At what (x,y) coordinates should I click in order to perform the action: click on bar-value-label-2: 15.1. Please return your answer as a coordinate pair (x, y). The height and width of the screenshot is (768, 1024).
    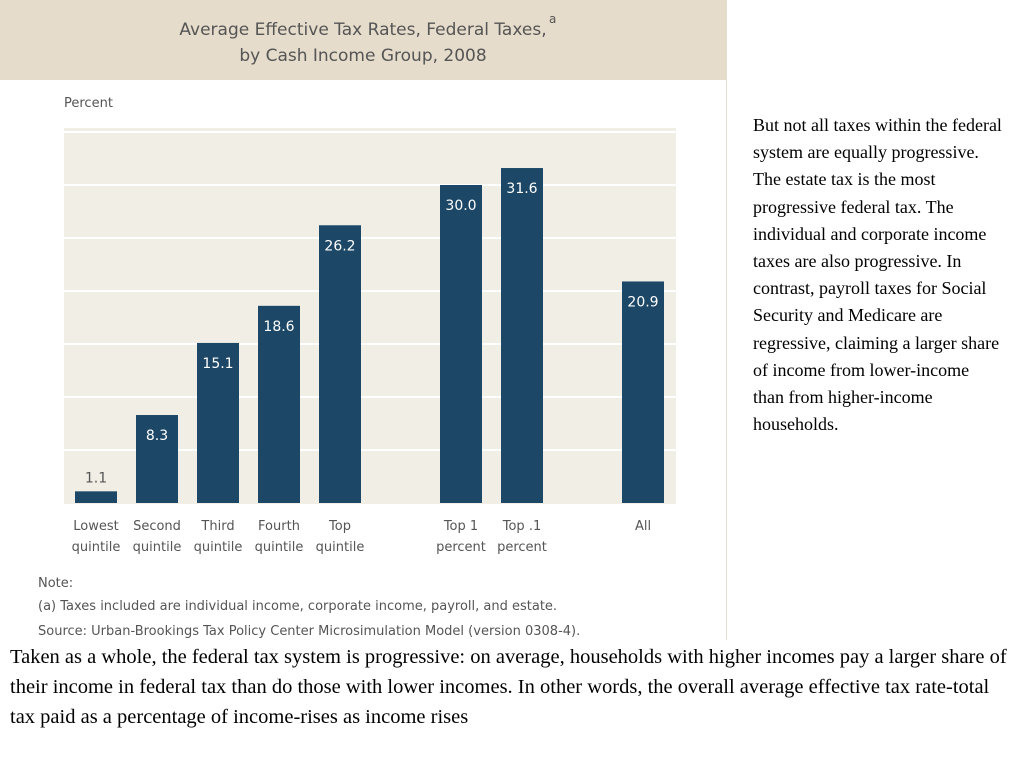
    Looking at the image, I should click on (217, 364).